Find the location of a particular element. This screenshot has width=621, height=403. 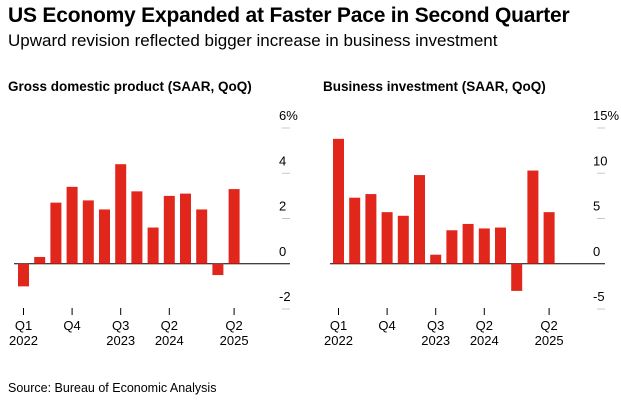

investment-y-tick-label: -5 is located at coordinates (599, 296).